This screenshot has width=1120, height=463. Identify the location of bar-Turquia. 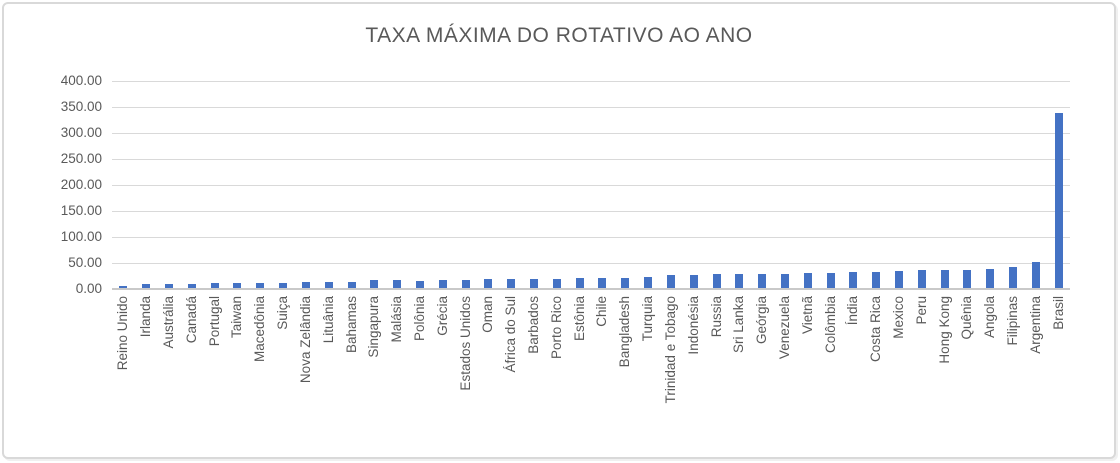
(648, 282).